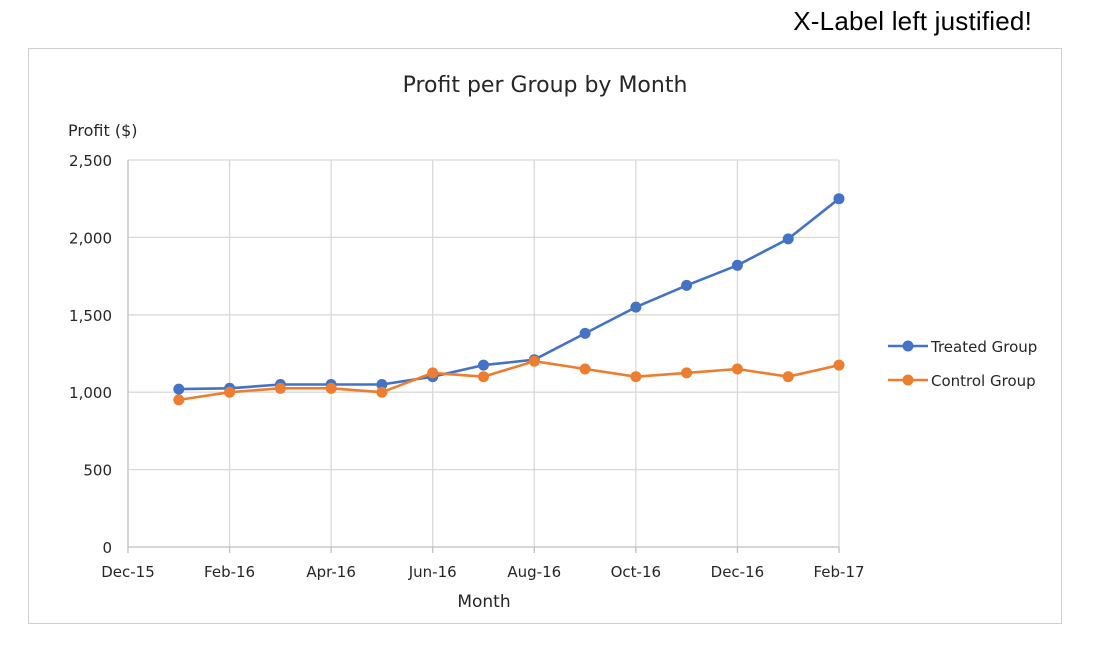 The width and height of the screenshot is (1100, 654). I want to click on legend: Treated Group Control Group, so click(962, 364).